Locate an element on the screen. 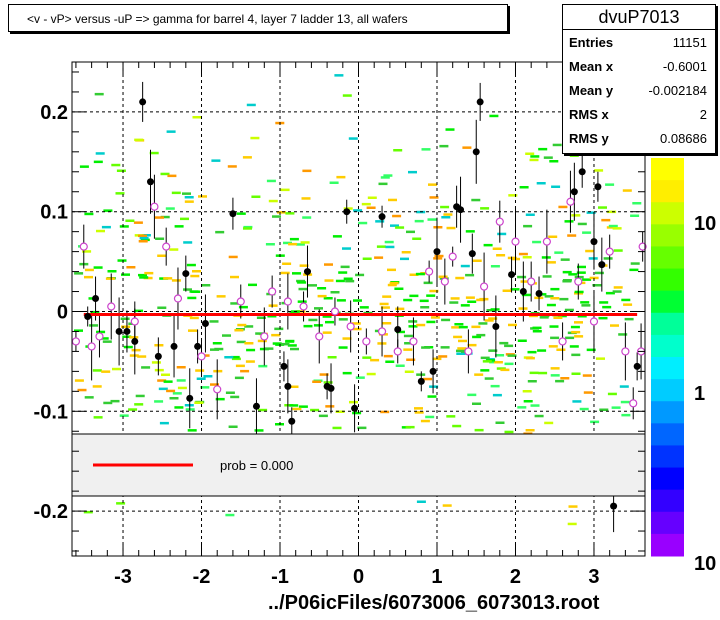 The height and width of the screenshot is (620, 720). stat-row-rms-x: RMS x 2 is located at coordinates (639, 114).